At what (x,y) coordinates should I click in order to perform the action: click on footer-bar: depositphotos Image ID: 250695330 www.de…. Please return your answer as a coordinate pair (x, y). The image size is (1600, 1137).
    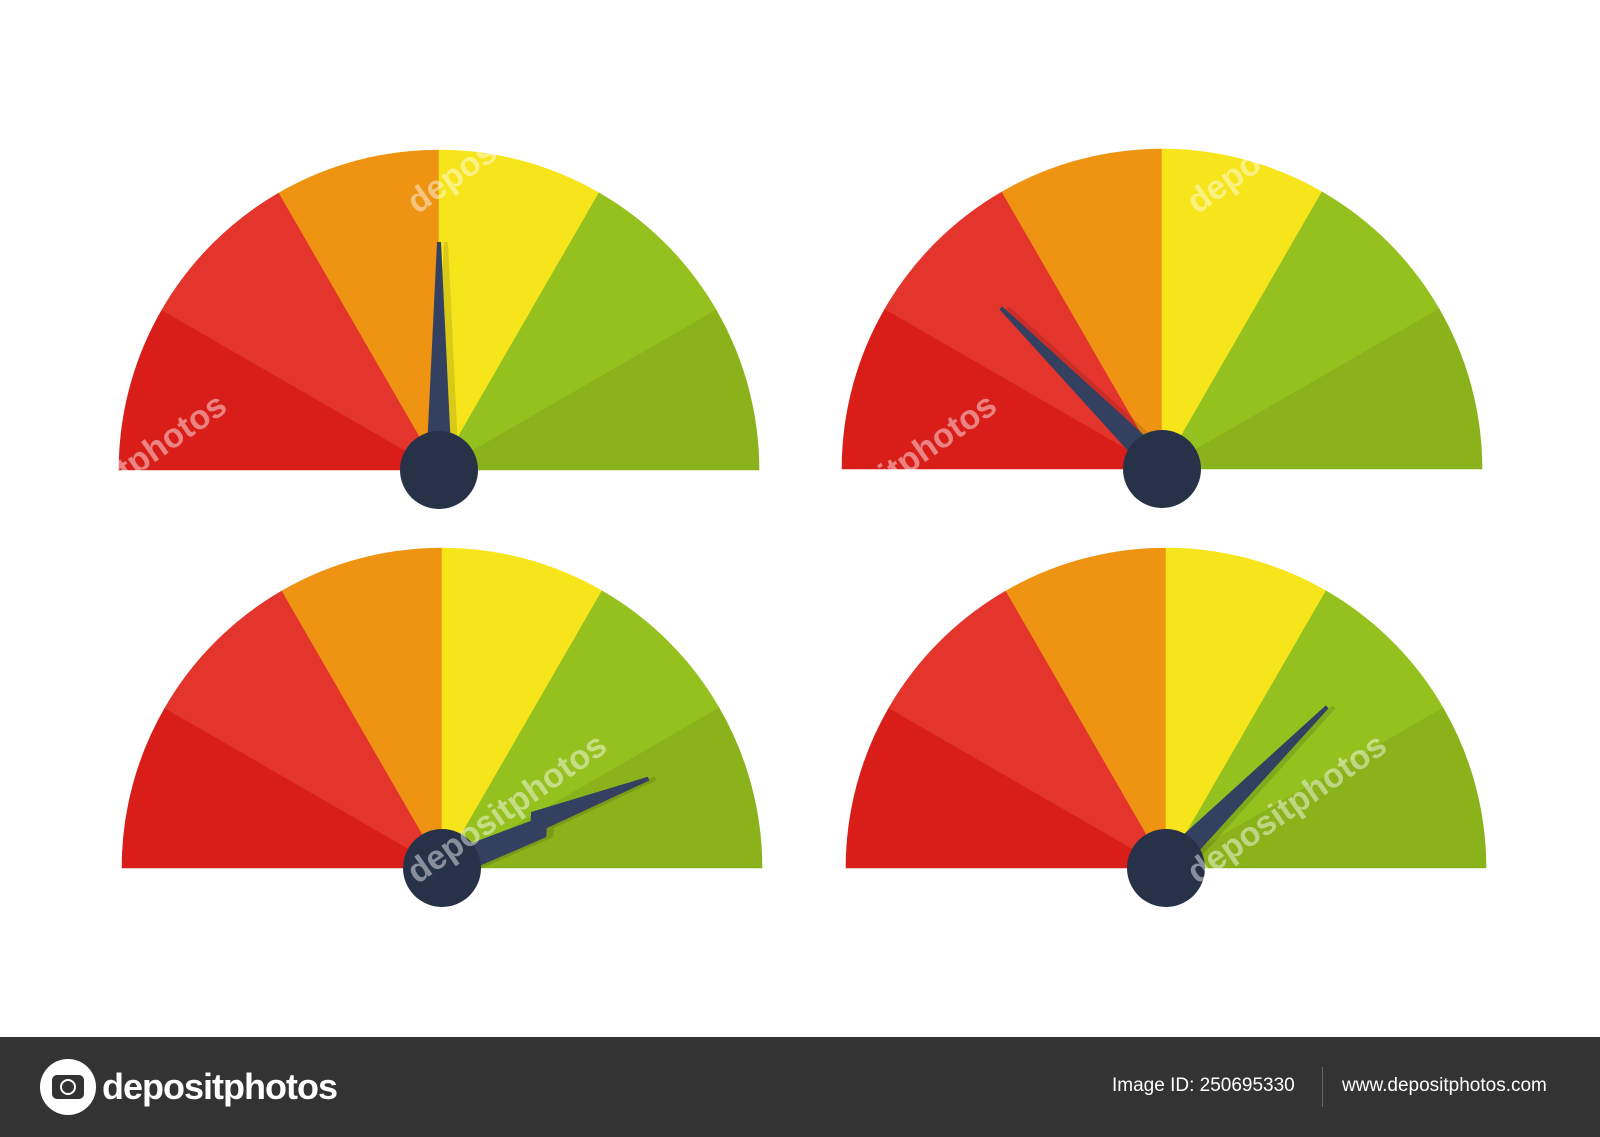
    Looking at the image, I should click on (800, 1087).